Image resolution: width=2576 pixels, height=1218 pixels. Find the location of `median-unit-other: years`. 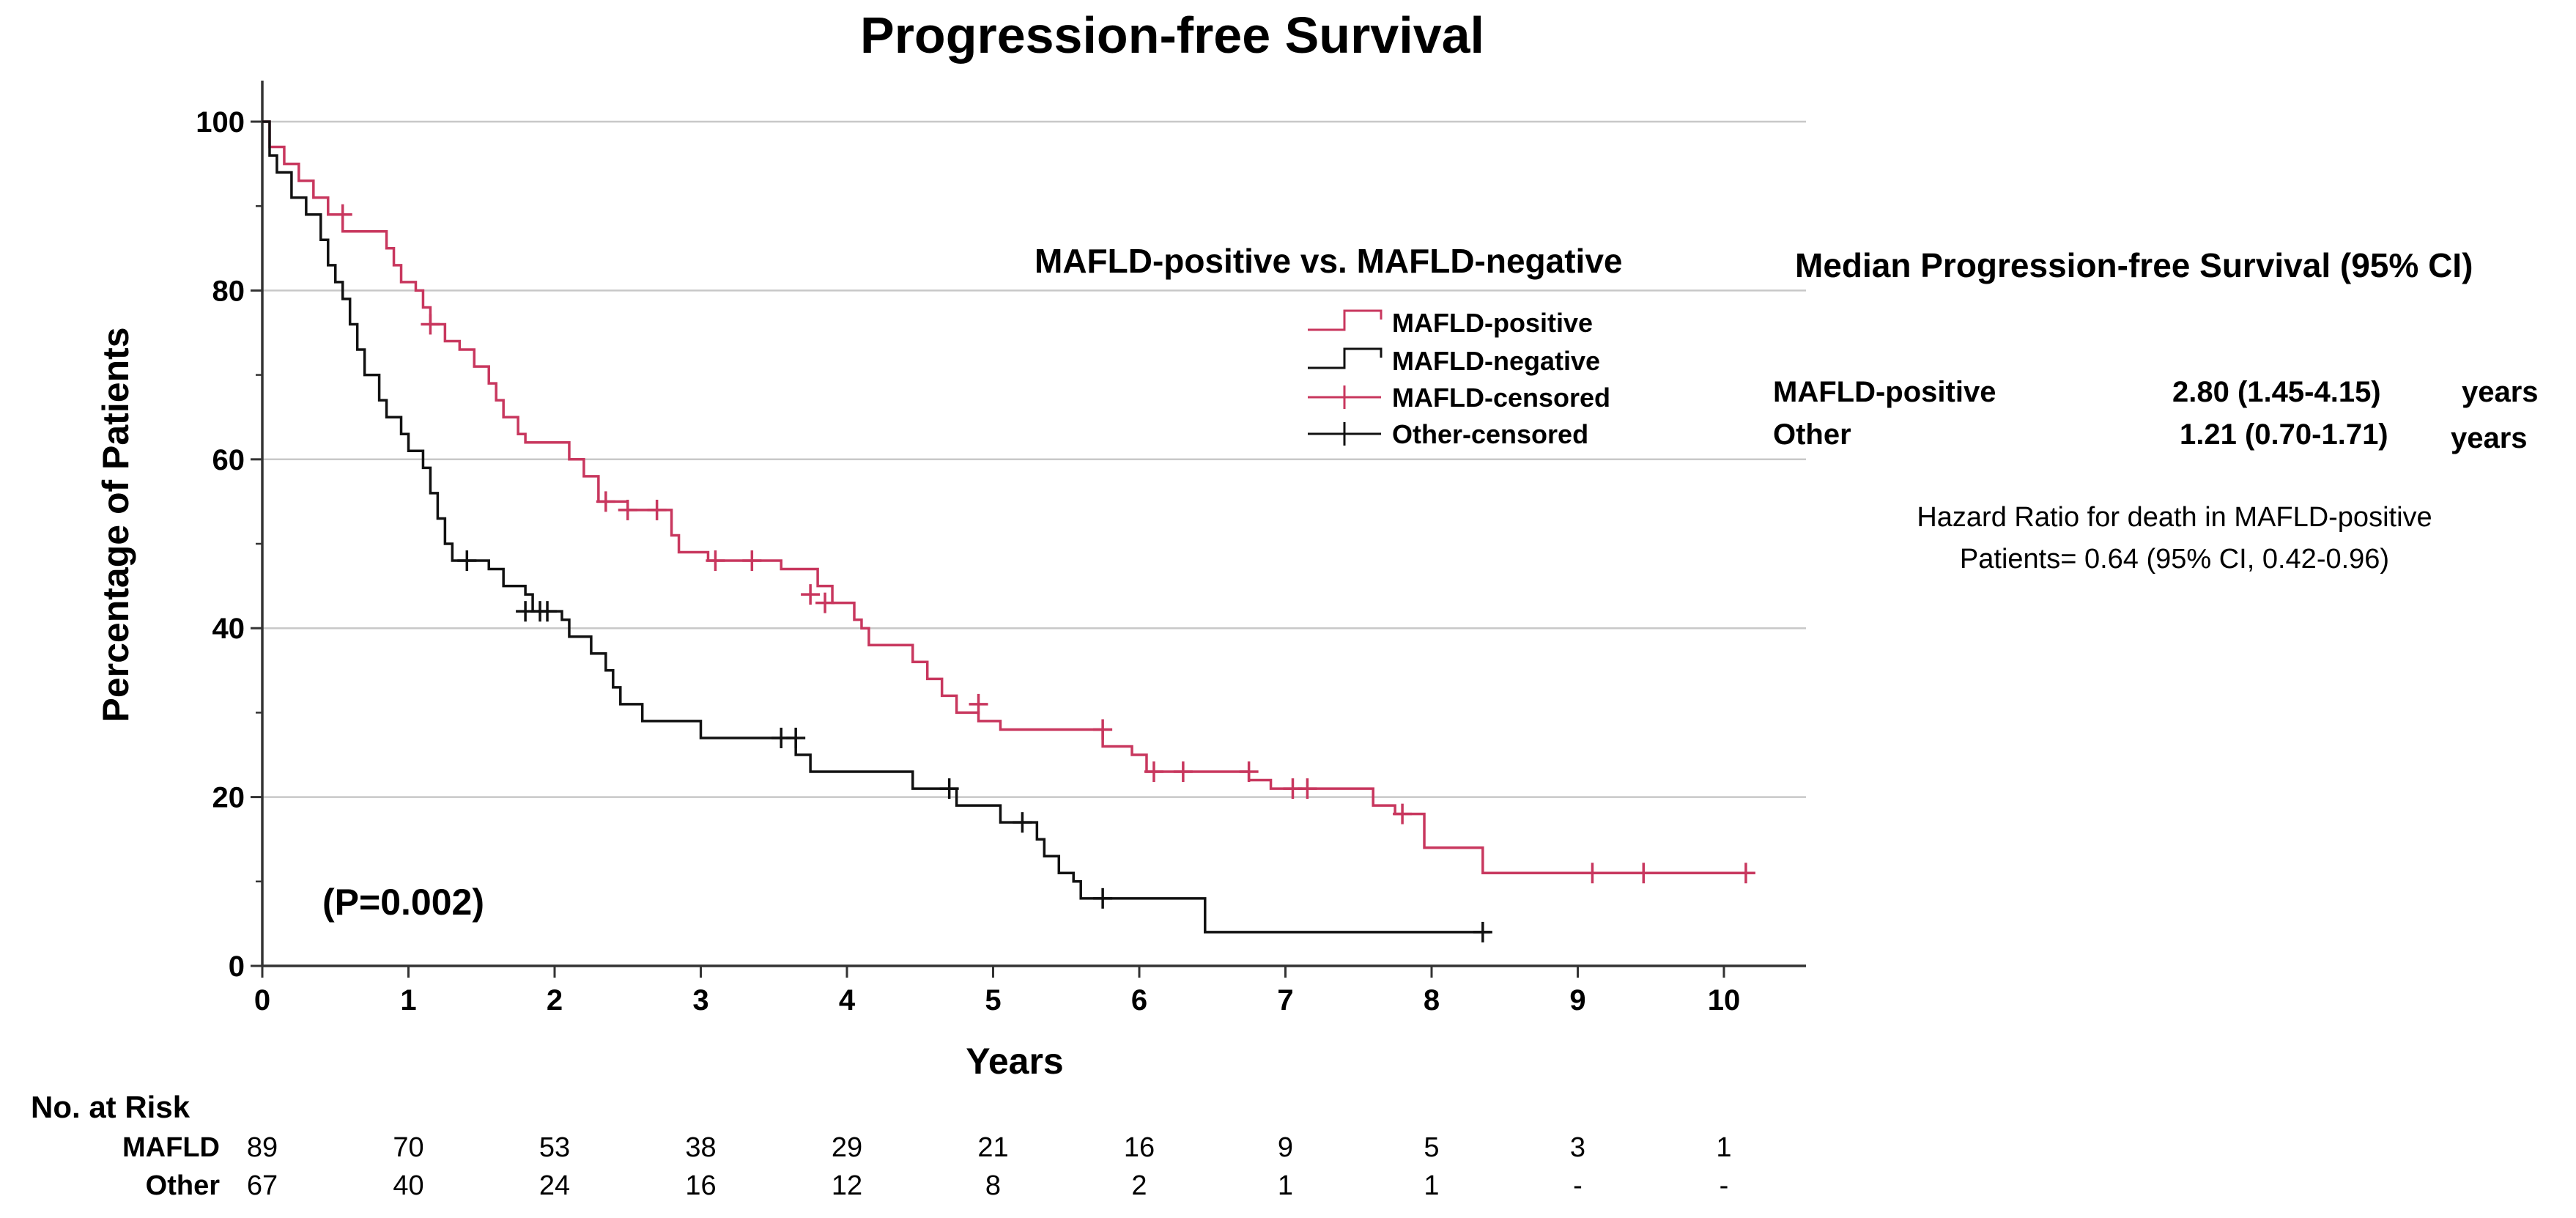

median-unit-other: years is located at coordinates (2489, 438).